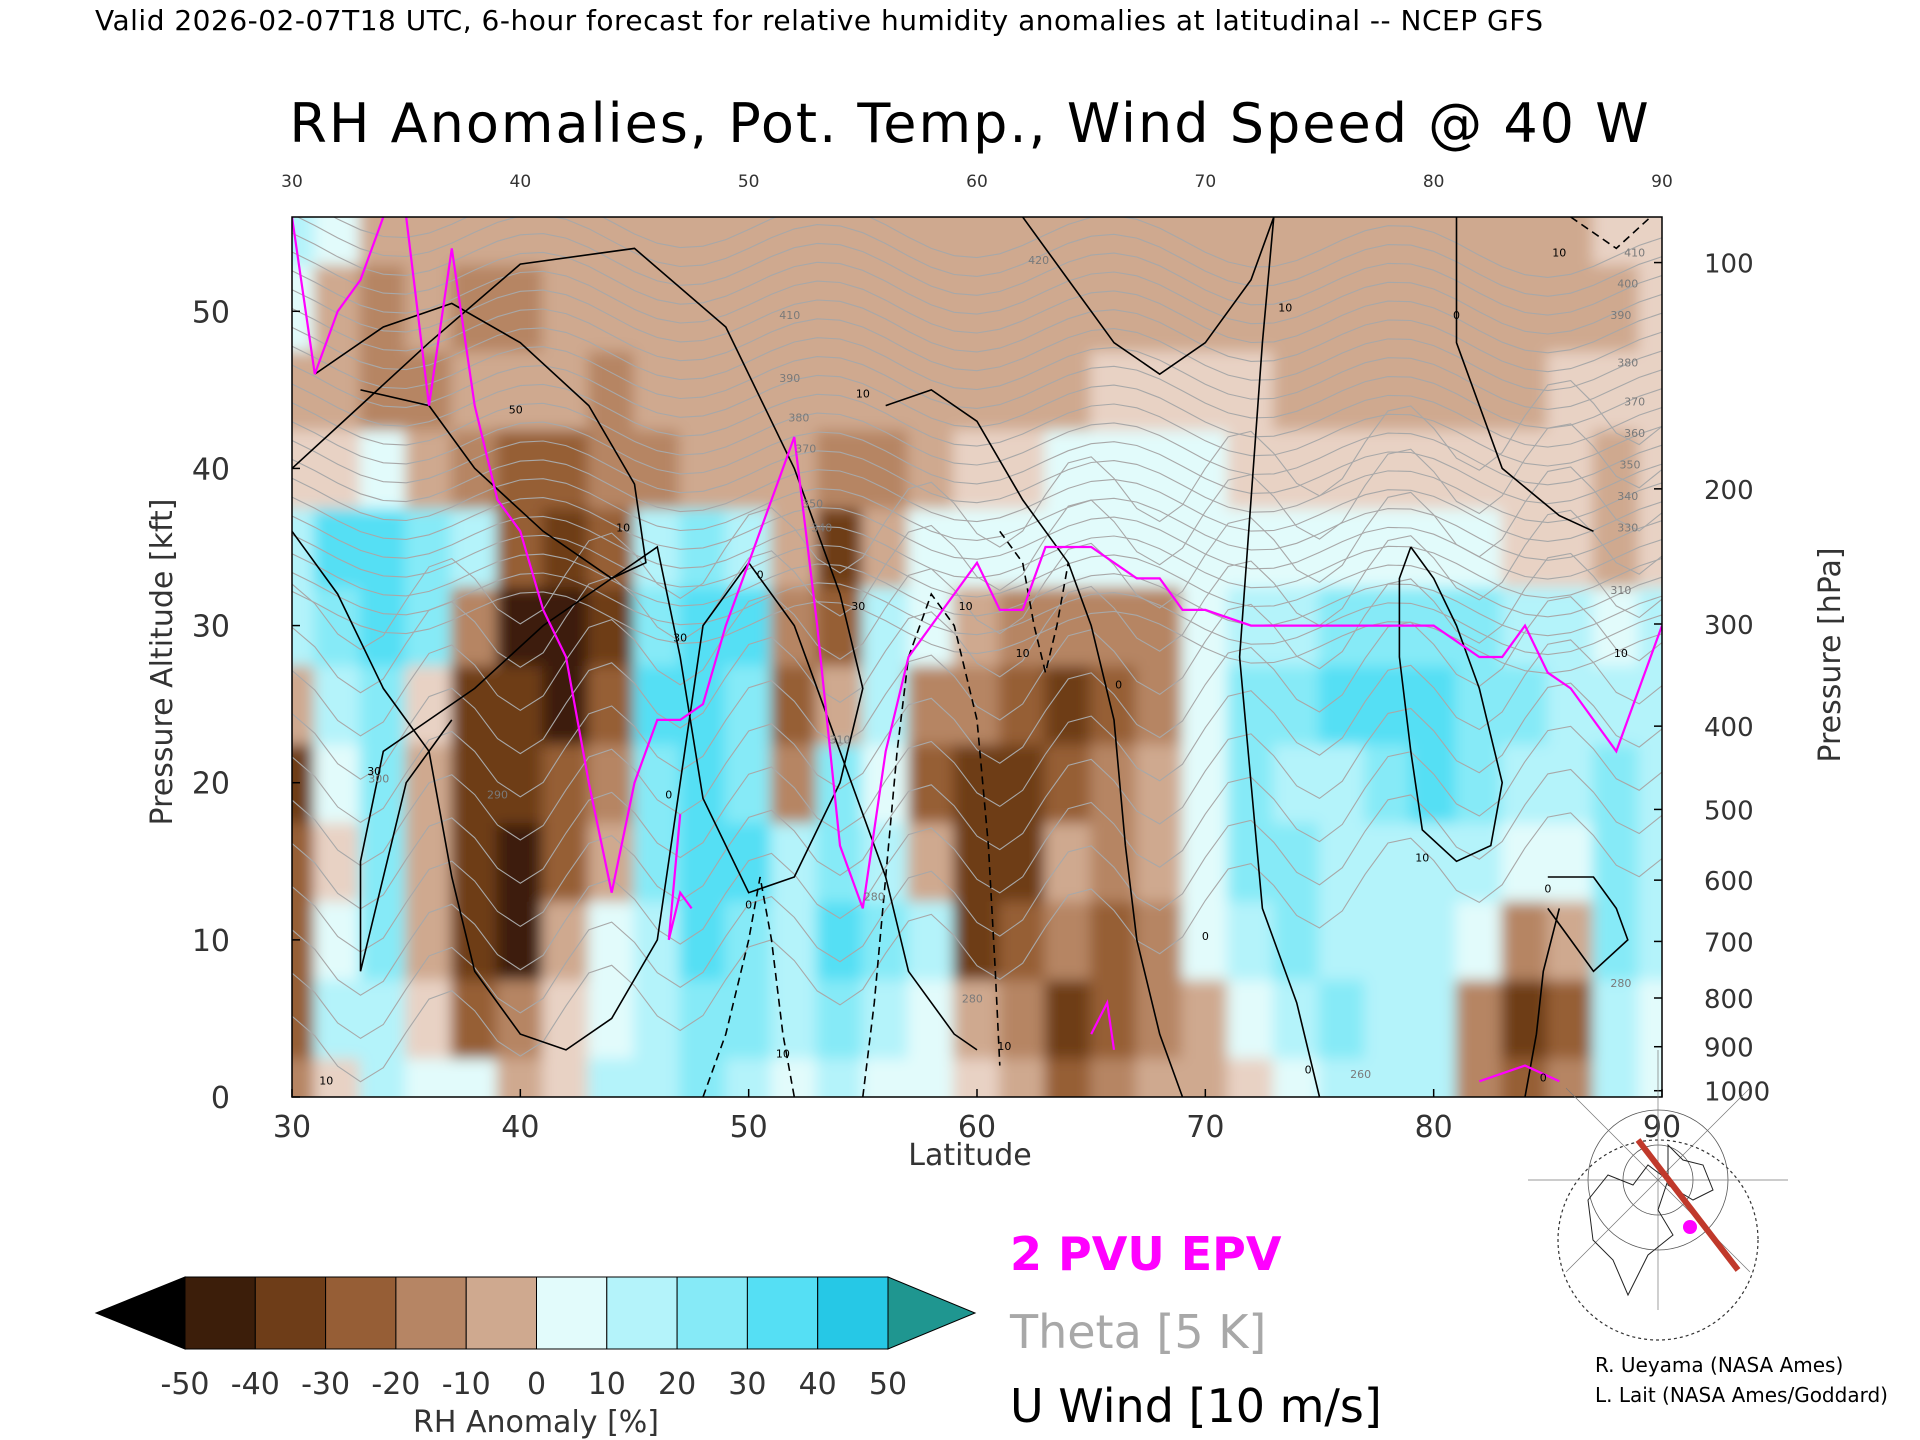 This screenshot has height=1440, width=1920. I want to click on colorbar-label: RH Anomaly [%], so click(536, 1422).